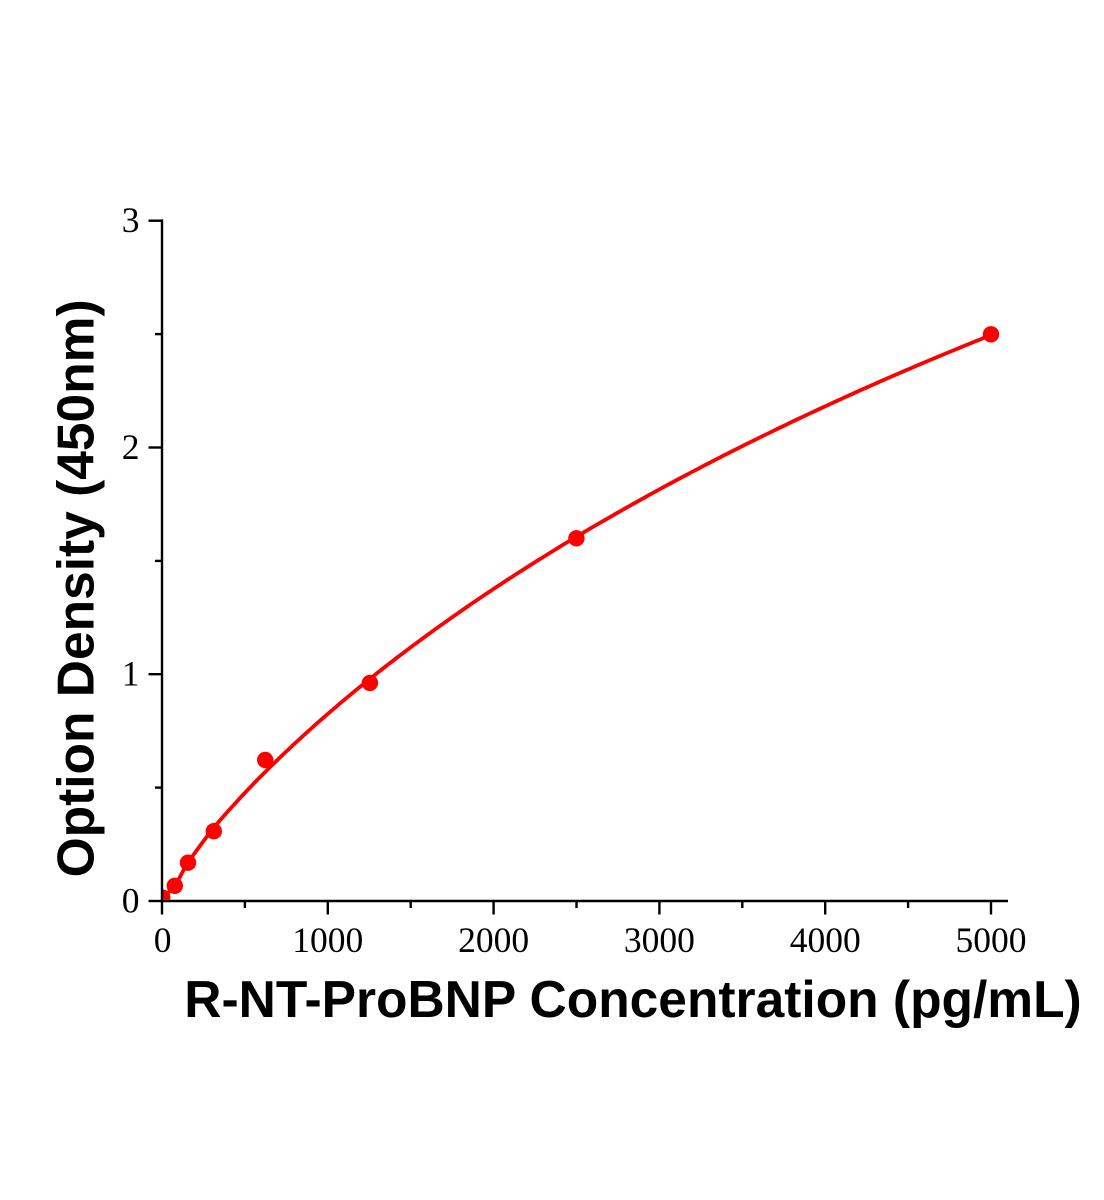  I want to click on svg-text: 4000, so click(825, 940).